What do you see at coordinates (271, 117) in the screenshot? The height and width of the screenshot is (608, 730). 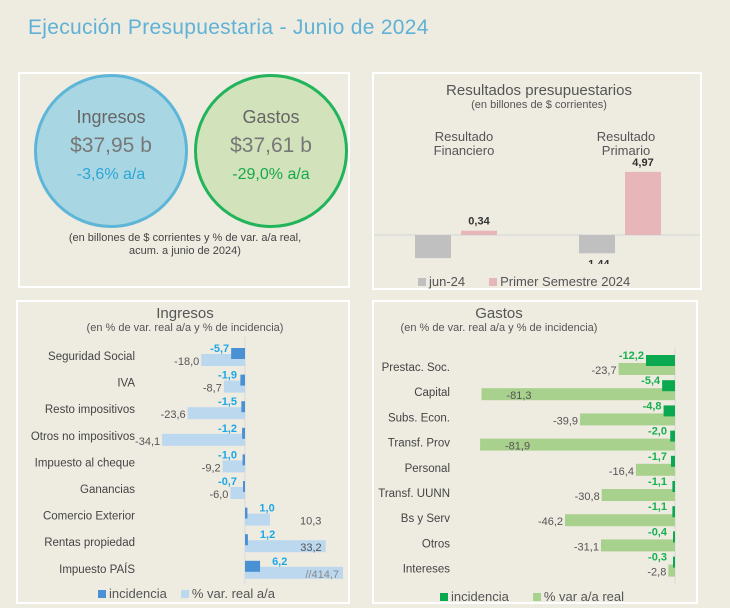 I see `gastos-label: Gastos` at bounding box center [271, 117].